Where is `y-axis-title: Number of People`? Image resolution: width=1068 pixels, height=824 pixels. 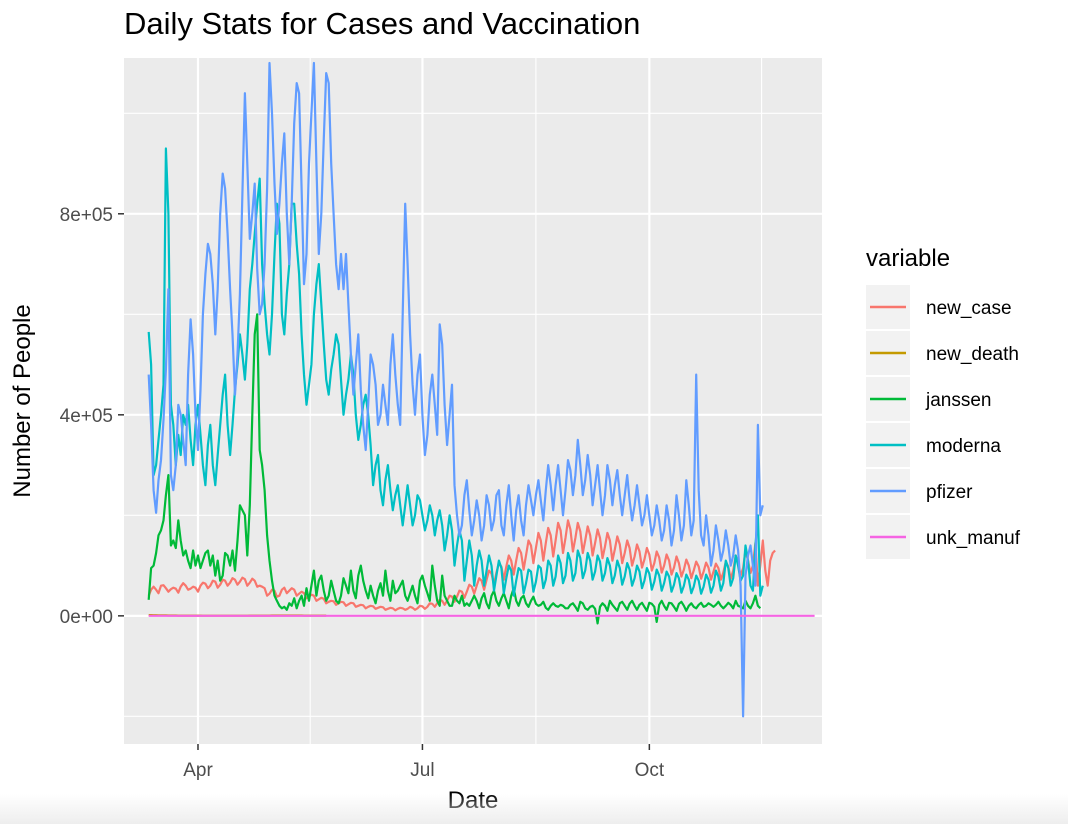 y-axis-title: Number of People is located at coordinates (22, 400).